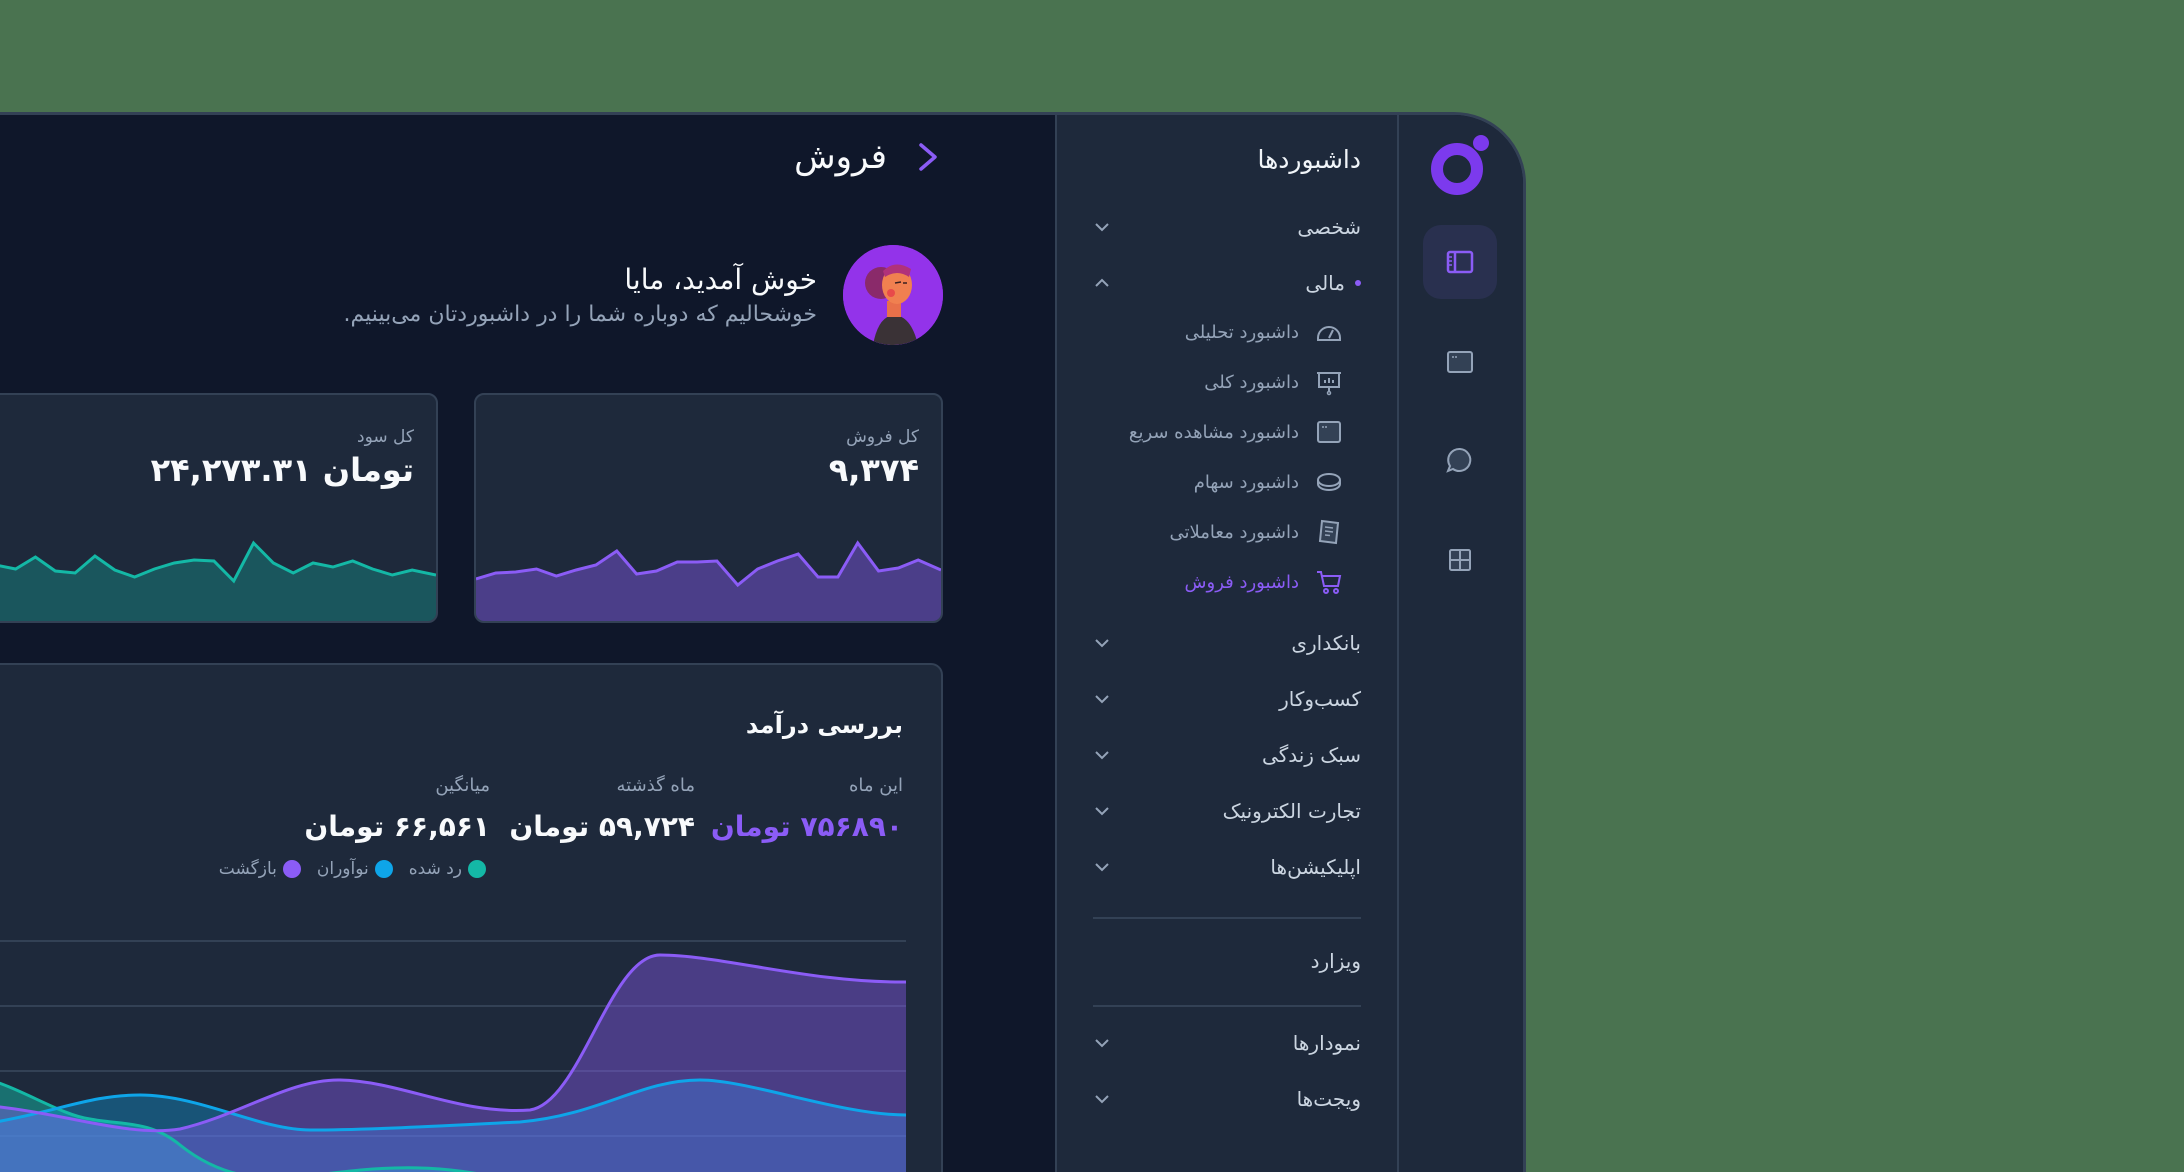 This screenshot has width=2184, height=1172. I want to click on nav-item-label: اپلیکیشن‌ها, so click(1315, 867).